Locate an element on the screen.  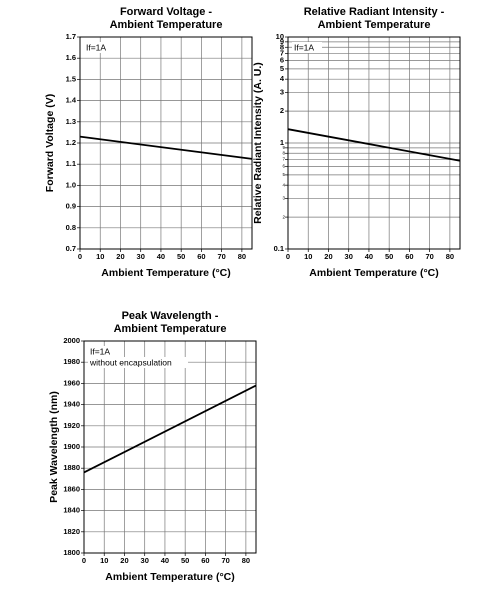
y-tick-label: 10 is located at coordinates (280, 36).